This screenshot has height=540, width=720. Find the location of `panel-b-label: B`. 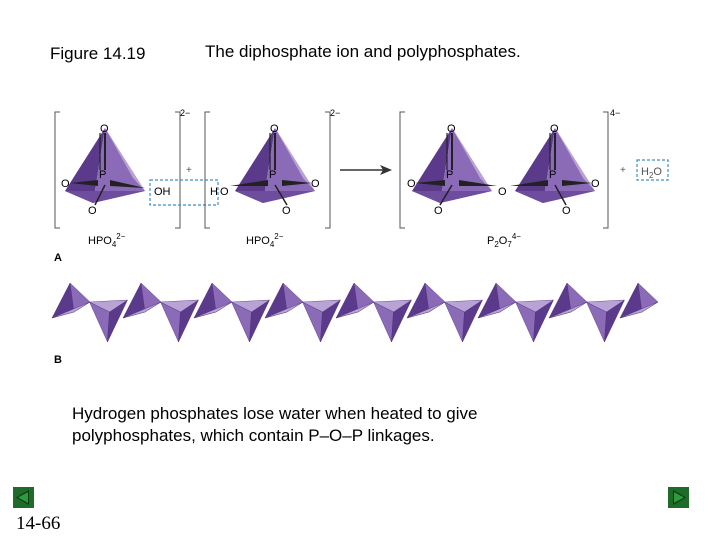

panel-b-label: B is located at coordinates (58, 360).